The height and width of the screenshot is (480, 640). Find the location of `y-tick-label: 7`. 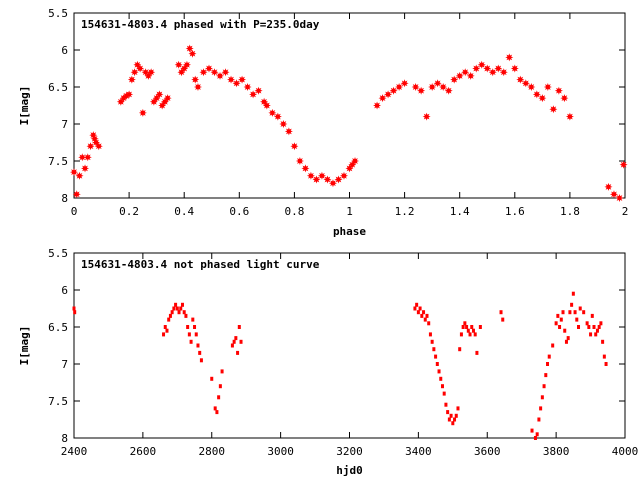

y-tick-label: 7 is located at coordinates (64, 364).